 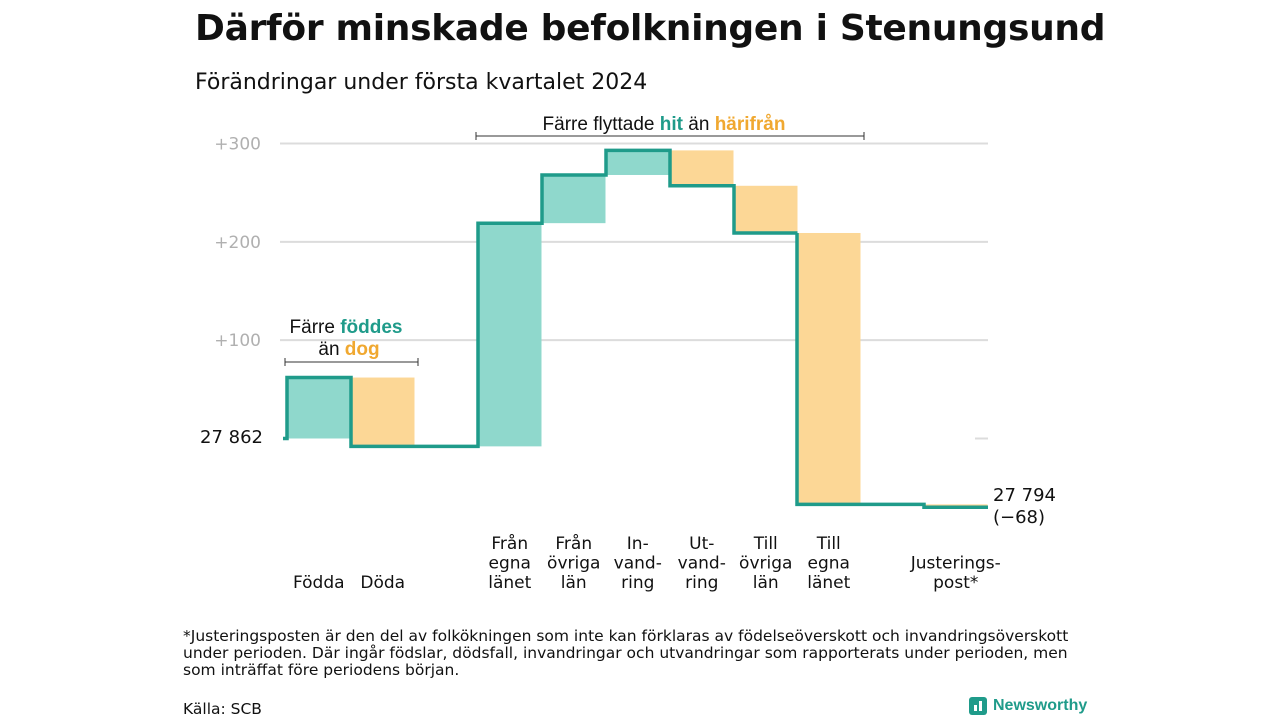 I want to click on category-label: Döda, so click(x=382, y=583).